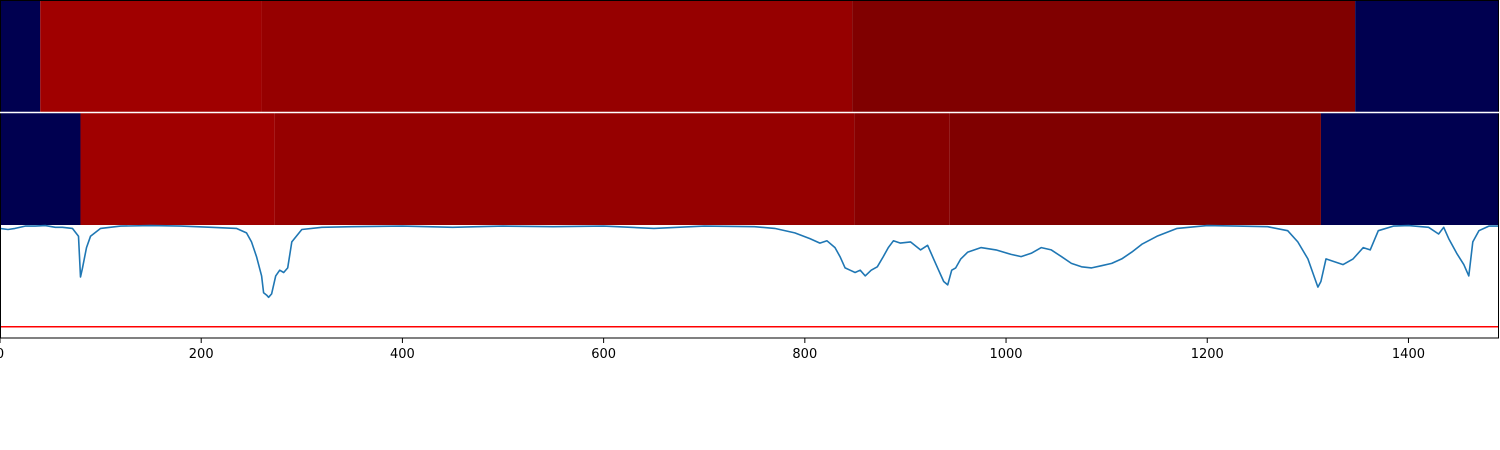 The width and height of the screenshot is (1500, 450). I want to click on x-tick-label-1200: 1200, so click(1207, 354).